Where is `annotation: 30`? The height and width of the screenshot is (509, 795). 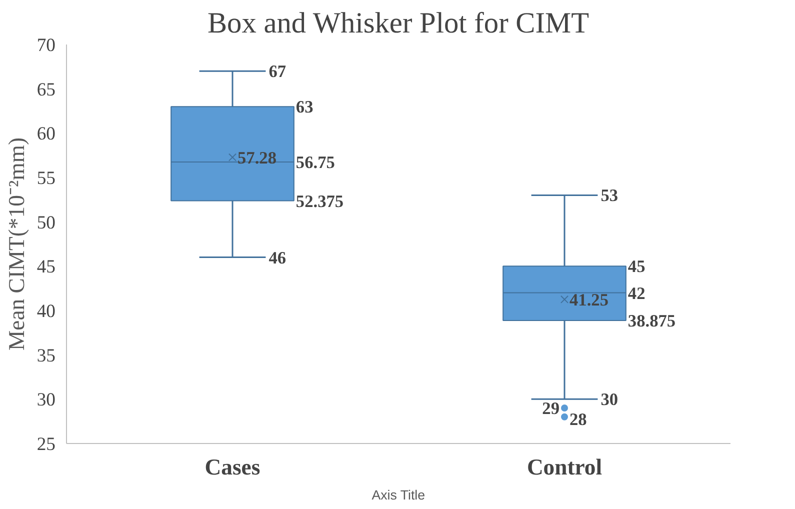
annotation: 30 is located at coordinates (609, 400).